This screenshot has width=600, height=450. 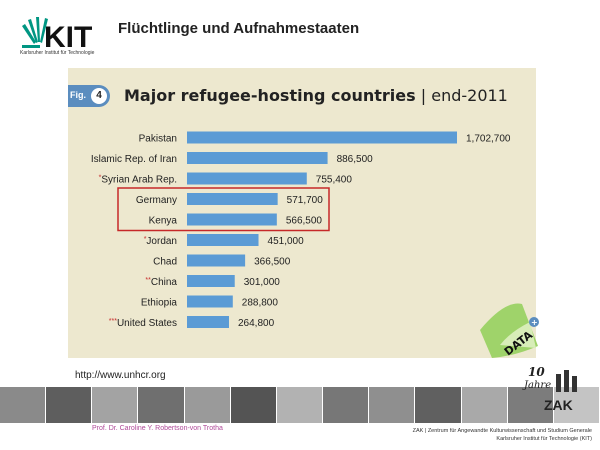 What do you see at coordinates (134, 159) in the screenshot?
I see `category-label: Islamic Rep. of Iran` at bounding box center [134, 159].